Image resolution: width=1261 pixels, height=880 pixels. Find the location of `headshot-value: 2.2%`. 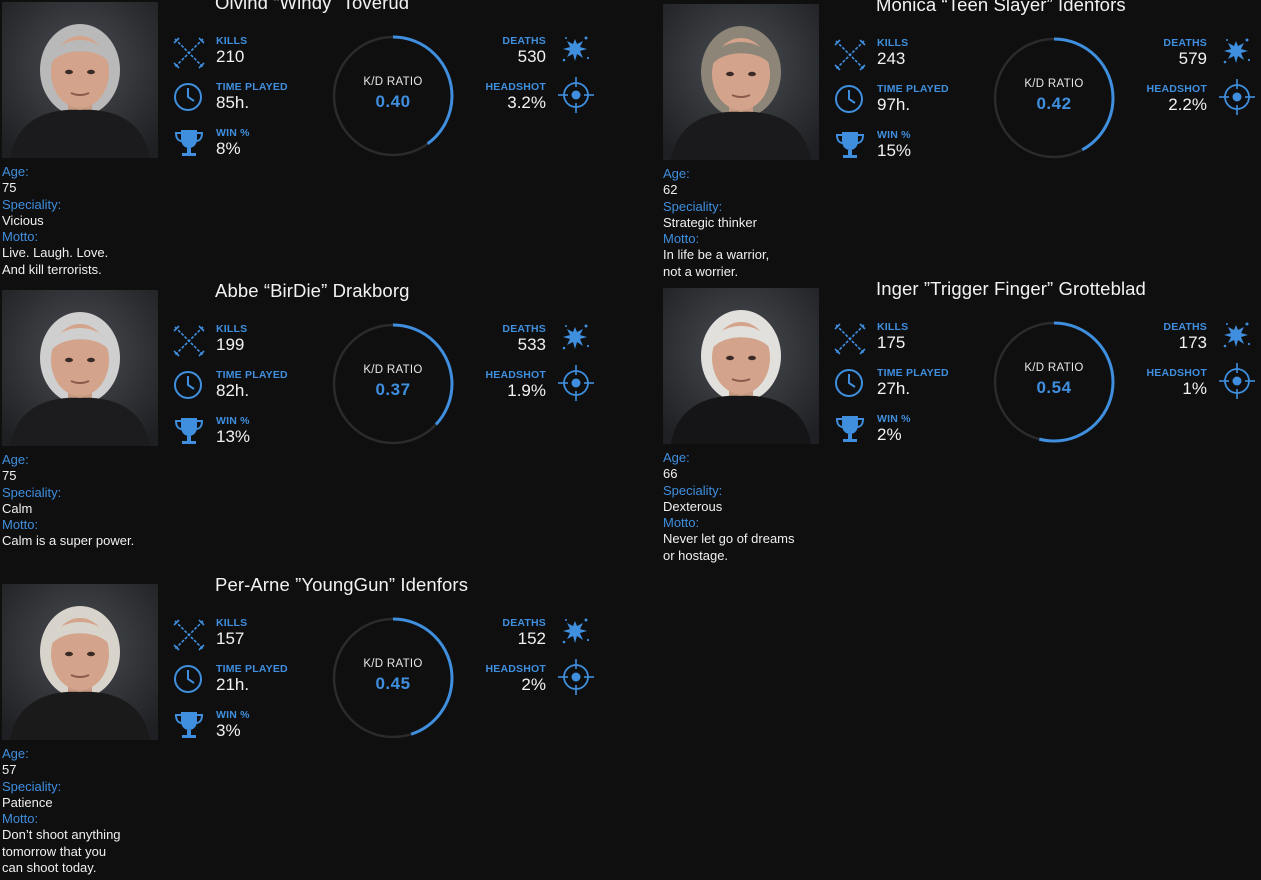

headshot-value: 2.2% is located at coordinates (1187, 104).